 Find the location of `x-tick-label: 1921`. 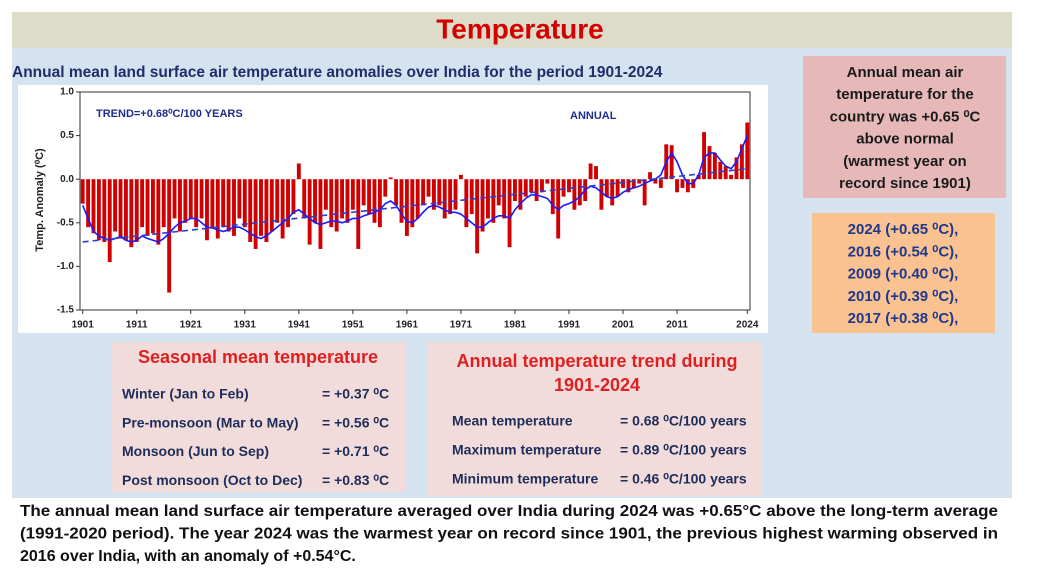

x-tick-label: 1921 is located at coordinates (191, 325).